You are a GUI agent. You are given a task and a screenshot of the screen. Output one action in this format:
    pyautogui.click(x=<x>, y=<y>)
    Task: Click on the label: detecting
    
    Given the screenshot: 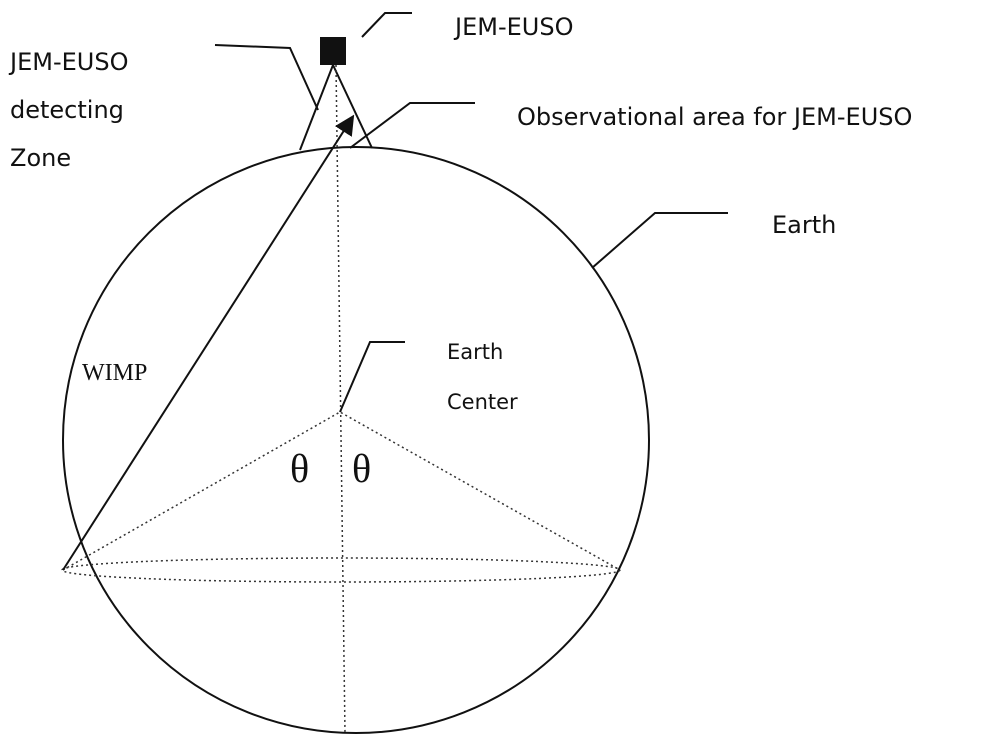 What is the action you would take?
    pyautogui.click(x=67, y=110)
    